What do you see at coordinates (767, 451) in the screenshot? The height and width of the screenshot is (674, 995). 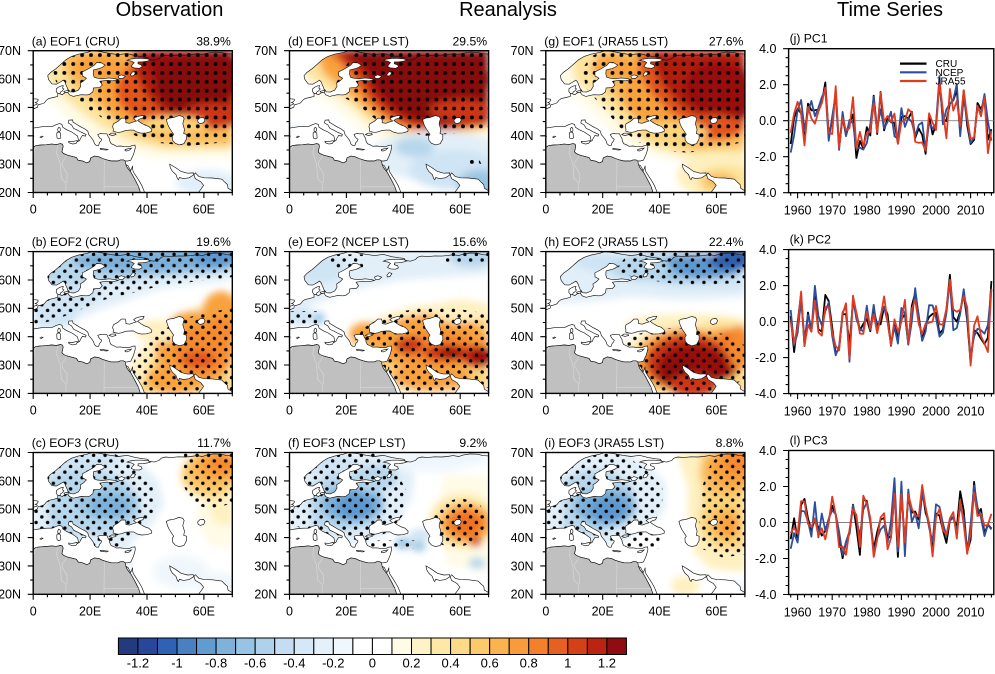 I see `svg-text: 4.0` at bounding box center [767, 451].